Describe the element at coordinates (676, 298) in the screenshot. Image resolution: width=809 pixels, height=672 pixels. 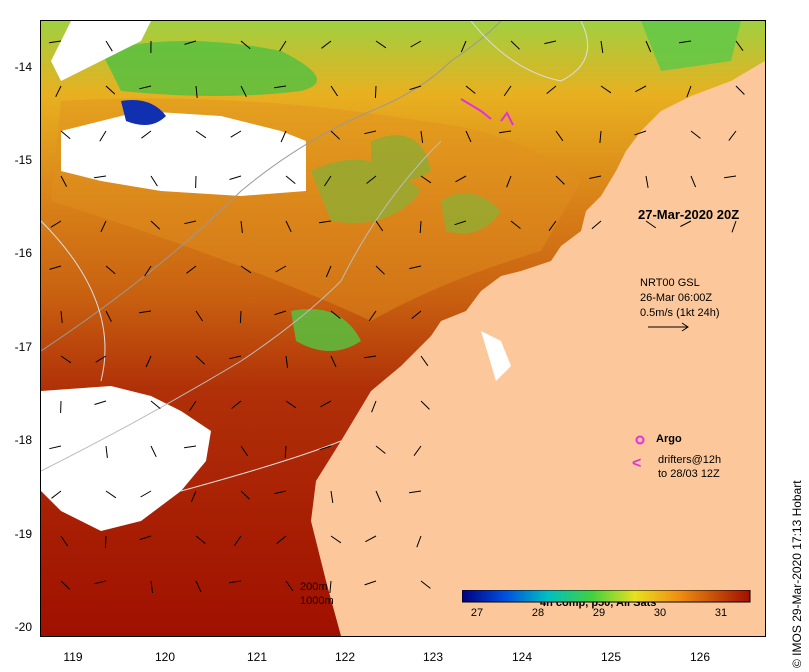
I see `current-legend-line2: 26-Mar 06:00Z` at that location.